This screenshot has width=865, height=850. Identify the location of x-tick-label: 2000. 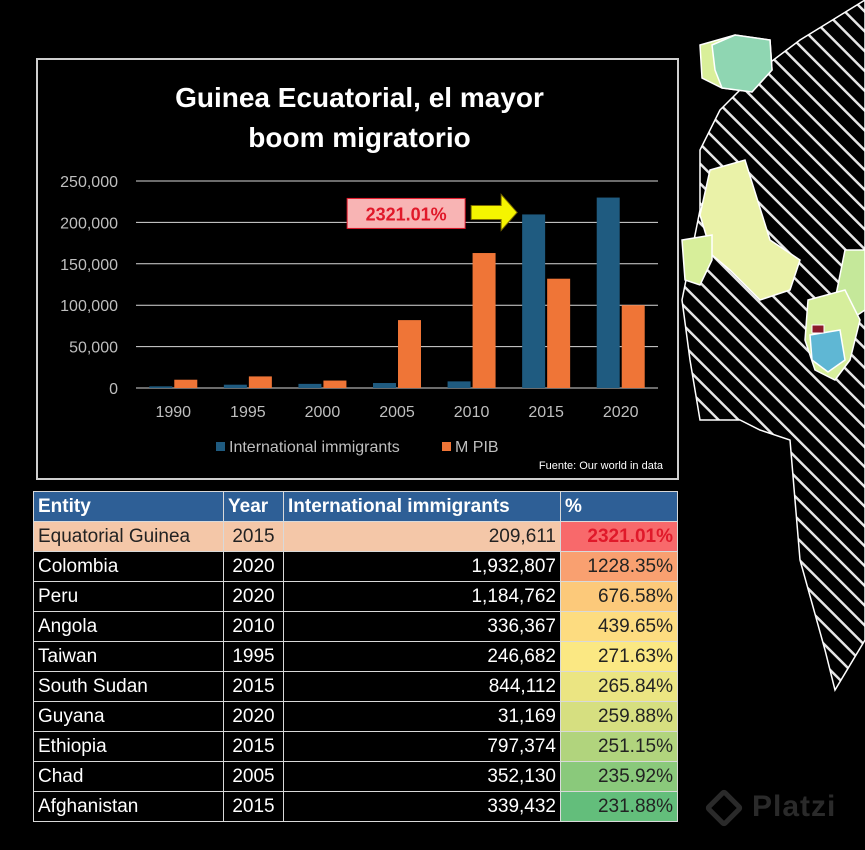
(323, 412).